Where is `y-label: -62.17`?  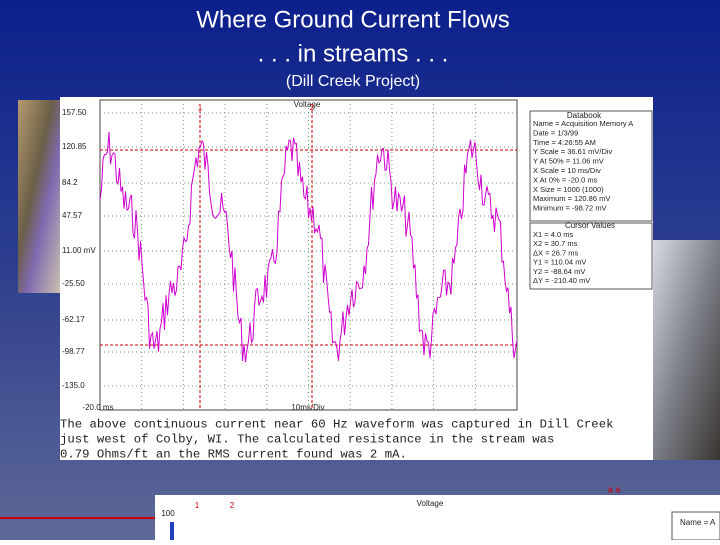 y-label: -62.17 is located at coordinates (73, 319).